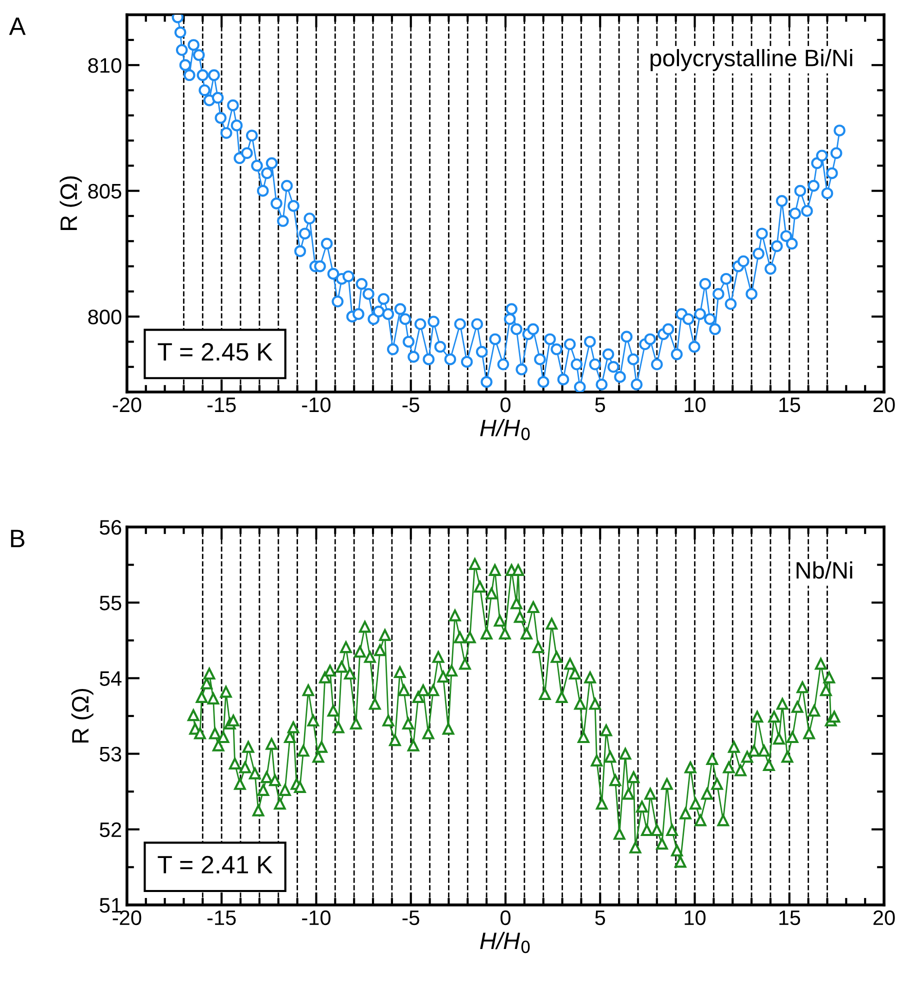 The width and height of the screenshot is (903, 986). What do you see at coordinates (215, 351) in the screenshot?
I see `annotation: T = 2.45 K` at bounding box center [215, 351].